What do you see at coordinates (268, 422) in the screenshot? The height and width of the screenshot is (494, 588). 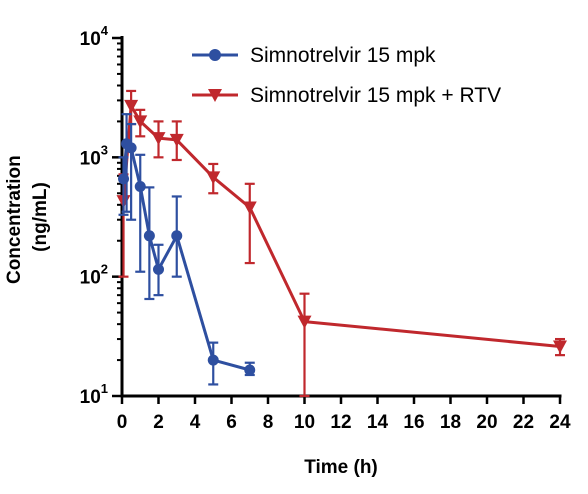 I see `x-tick-label: 8` at bounding box center [268, 422].